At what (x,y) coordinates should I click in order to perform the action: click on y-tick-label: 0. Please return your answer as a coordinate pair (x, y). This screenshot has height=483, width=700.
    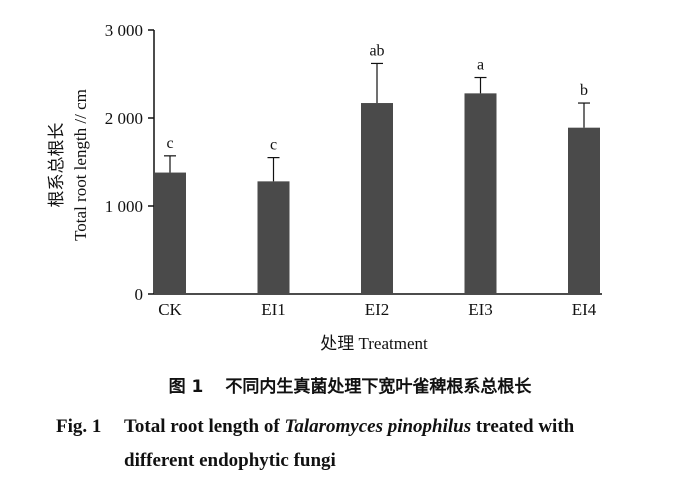
    Looking at the image, I should click on (139, 294).